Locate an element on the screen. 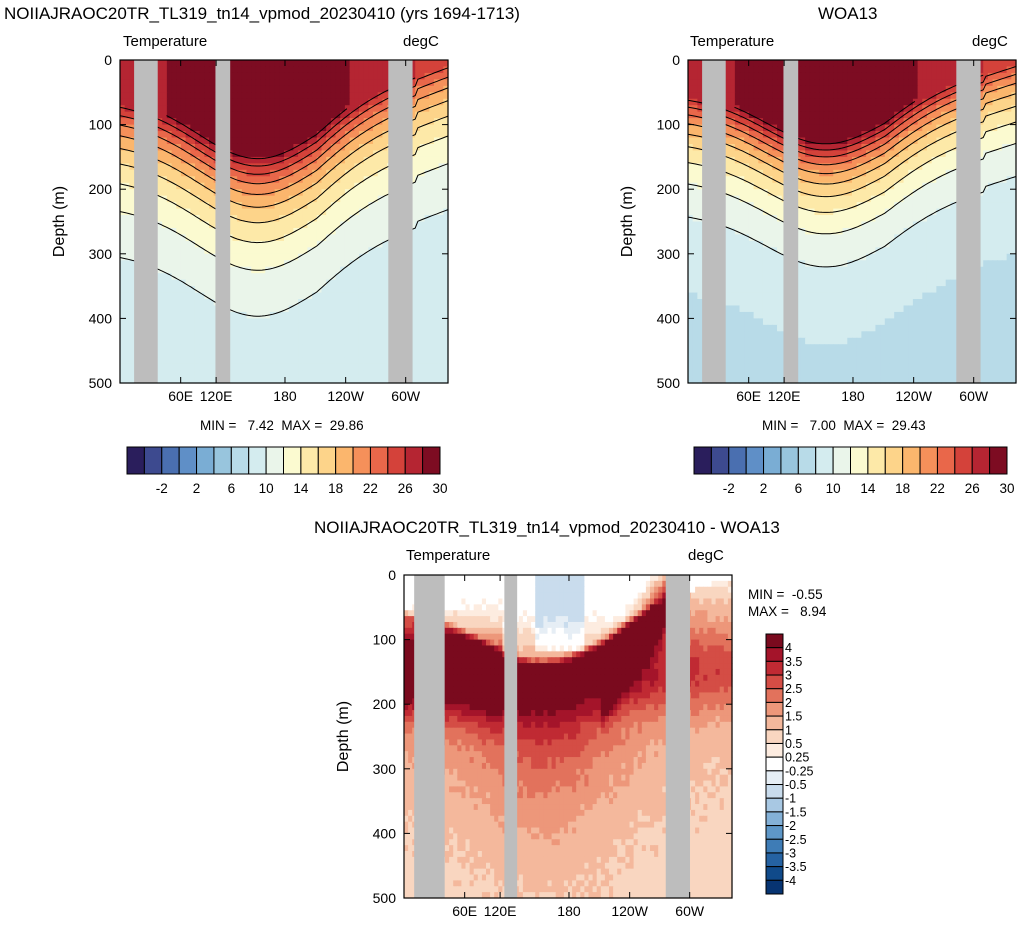  panel1-plot is located at coordinates (284, 222).